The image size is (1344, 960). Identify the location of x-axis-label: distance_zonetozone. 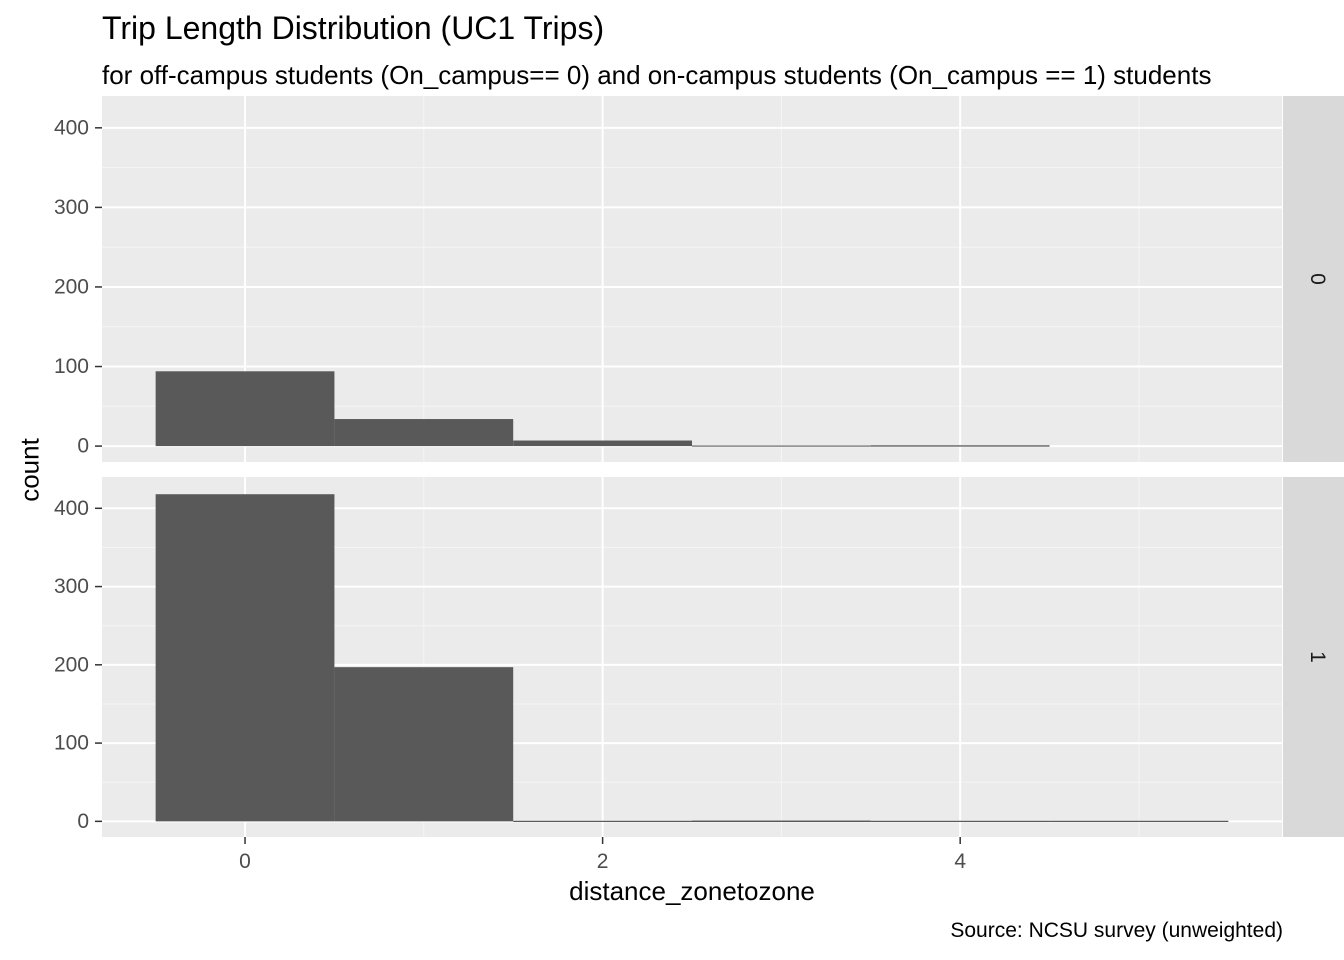
(692, 891).